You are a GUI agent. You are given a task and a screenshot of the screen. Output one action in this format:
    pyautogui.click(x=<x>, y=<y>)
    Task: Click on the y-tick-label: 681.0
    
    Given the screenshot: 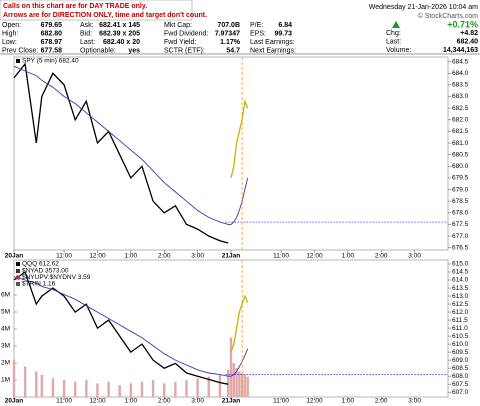 What is the action you would take?
    pyautogui.click(x=460, y=143)
    